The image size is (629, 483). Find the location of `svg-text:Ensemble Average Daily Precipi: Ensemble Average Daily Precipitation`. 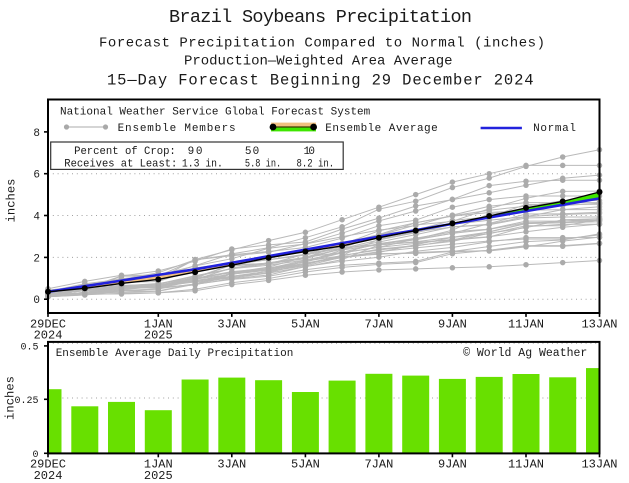

svg-text:Ensemble Average Daily Precipi: Ensemble Average Daily Precipitation is located at coordinates (175, 354).